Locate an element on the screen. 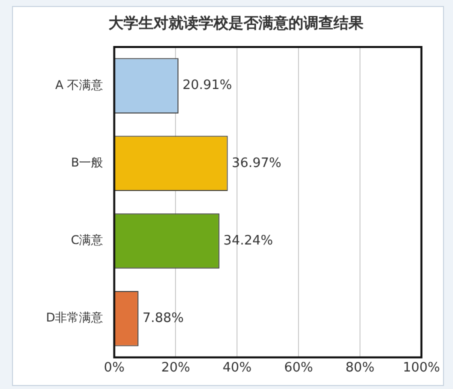 The height and width of the screenshot is (389, 453). y-tick-label: A 不满意 is located at coordinates (79, 85).